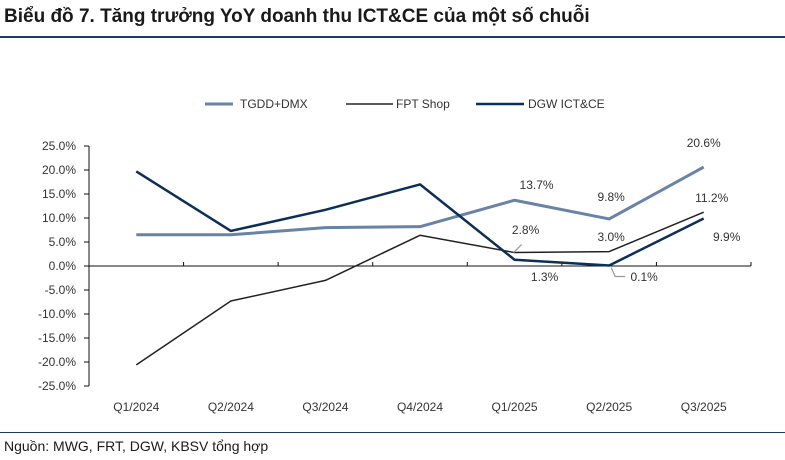 The height and width of the screenshot is (460, 785). Describe the element at coordinates (63, 266) in the screenshot. I see `y-tick-label: 0.0%` at that location.